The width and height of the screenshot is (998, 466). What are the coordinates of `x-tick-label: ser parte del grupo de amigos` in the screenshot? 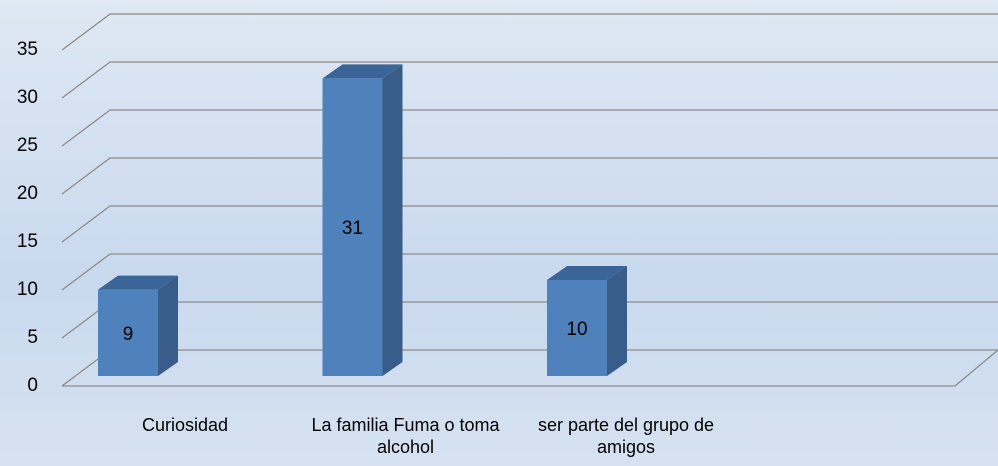 It's located at (626, 436).